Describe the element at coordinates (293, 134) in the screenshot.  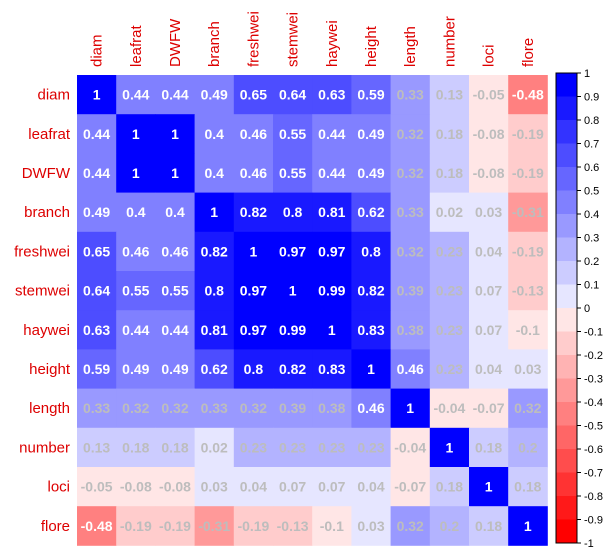
I see `heatmap-cell-leafrat-stemwei` at that location.